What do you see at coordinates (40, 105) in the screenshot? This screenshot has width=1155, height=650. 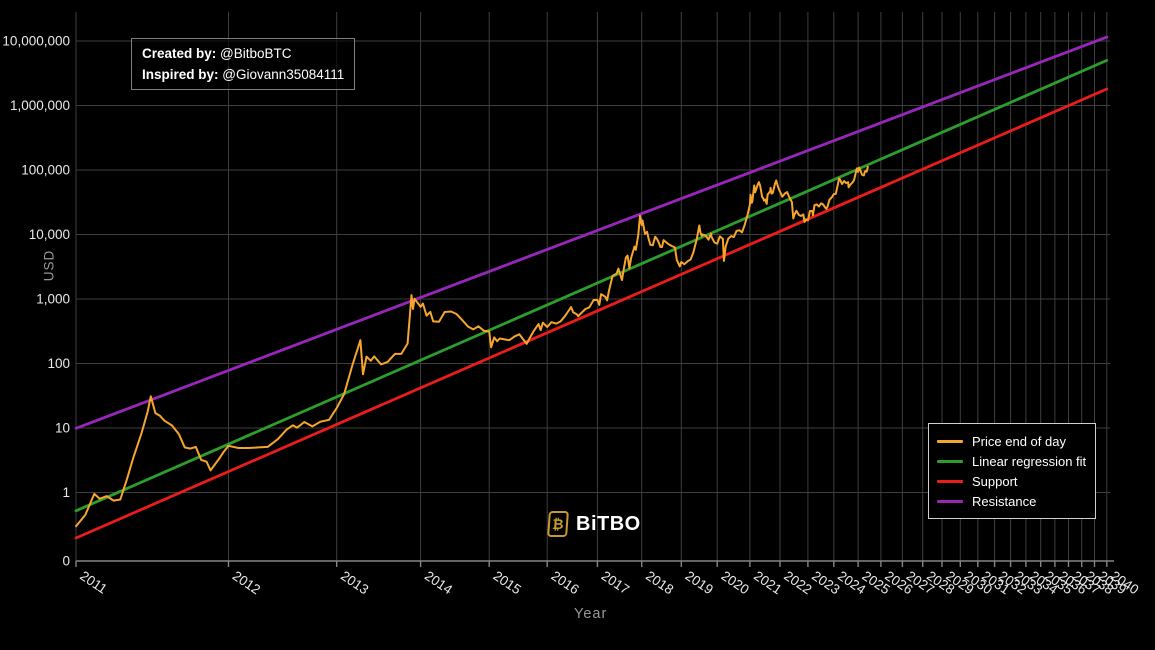 I see `y-tick-label: 1,000,000` at bounding box center [40, 105].